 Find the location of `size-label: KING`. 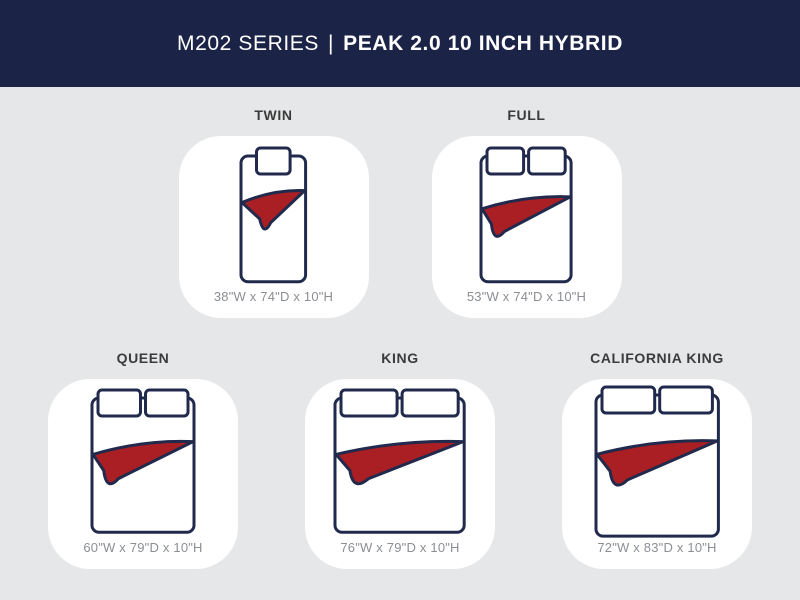

size-label: KING is located at coordinates (400, 358).